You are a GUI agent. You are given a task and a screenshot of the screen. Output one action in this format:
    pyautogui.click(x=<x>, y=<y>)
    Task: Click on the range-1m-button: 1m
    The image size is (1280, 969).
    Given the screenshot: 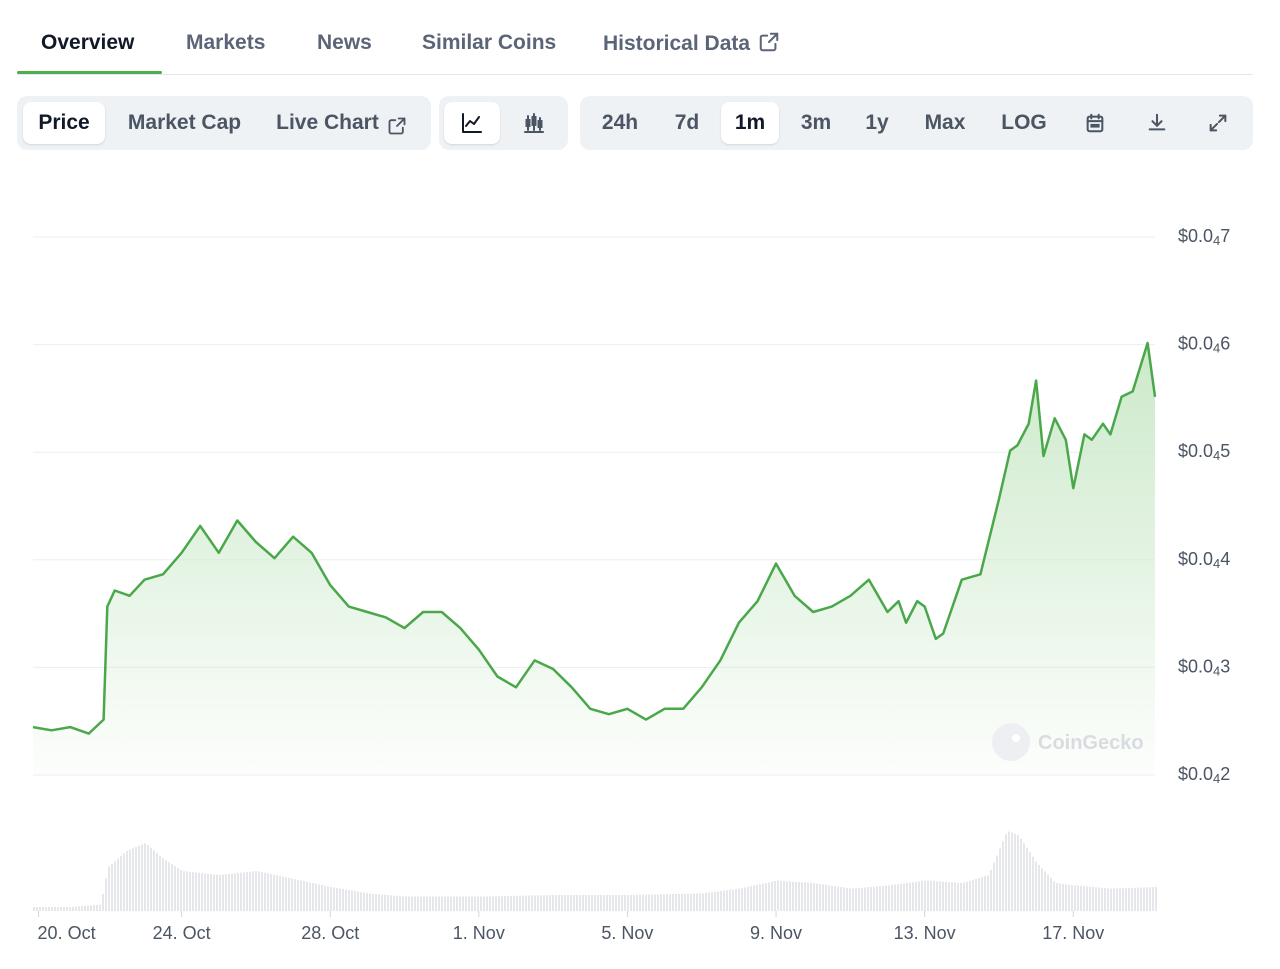 What is the action you would take?
    pyautogui.click(x=750, y=123)
    